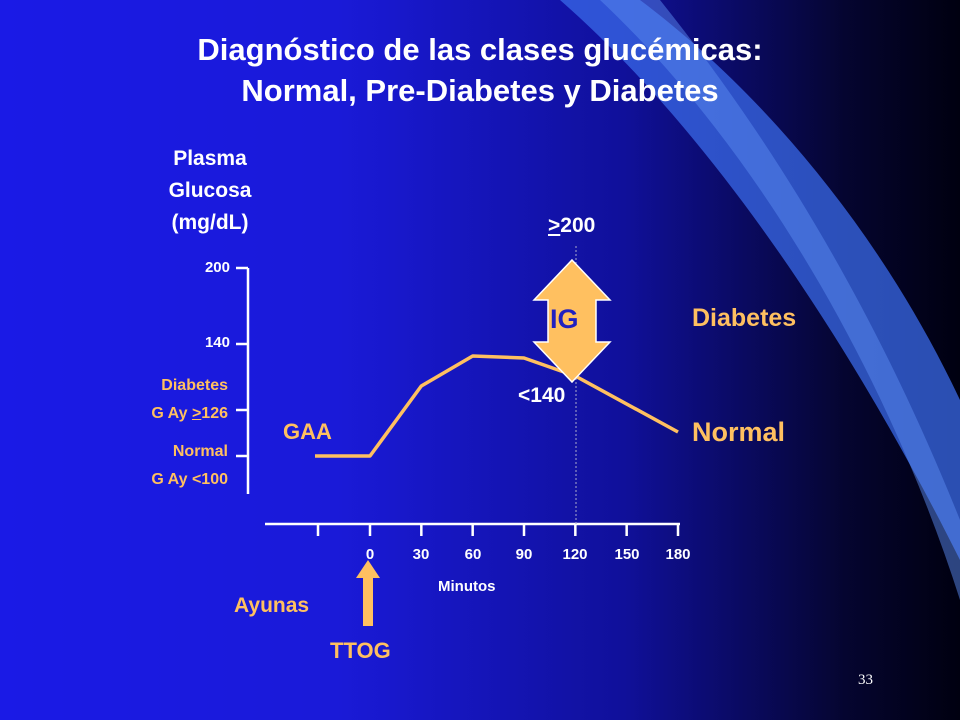 The image size is (960, 720). What do you see at coordinates (564, 319) in the screenshot?
I see `ig-label: IG` at bounding box center [564, 319].